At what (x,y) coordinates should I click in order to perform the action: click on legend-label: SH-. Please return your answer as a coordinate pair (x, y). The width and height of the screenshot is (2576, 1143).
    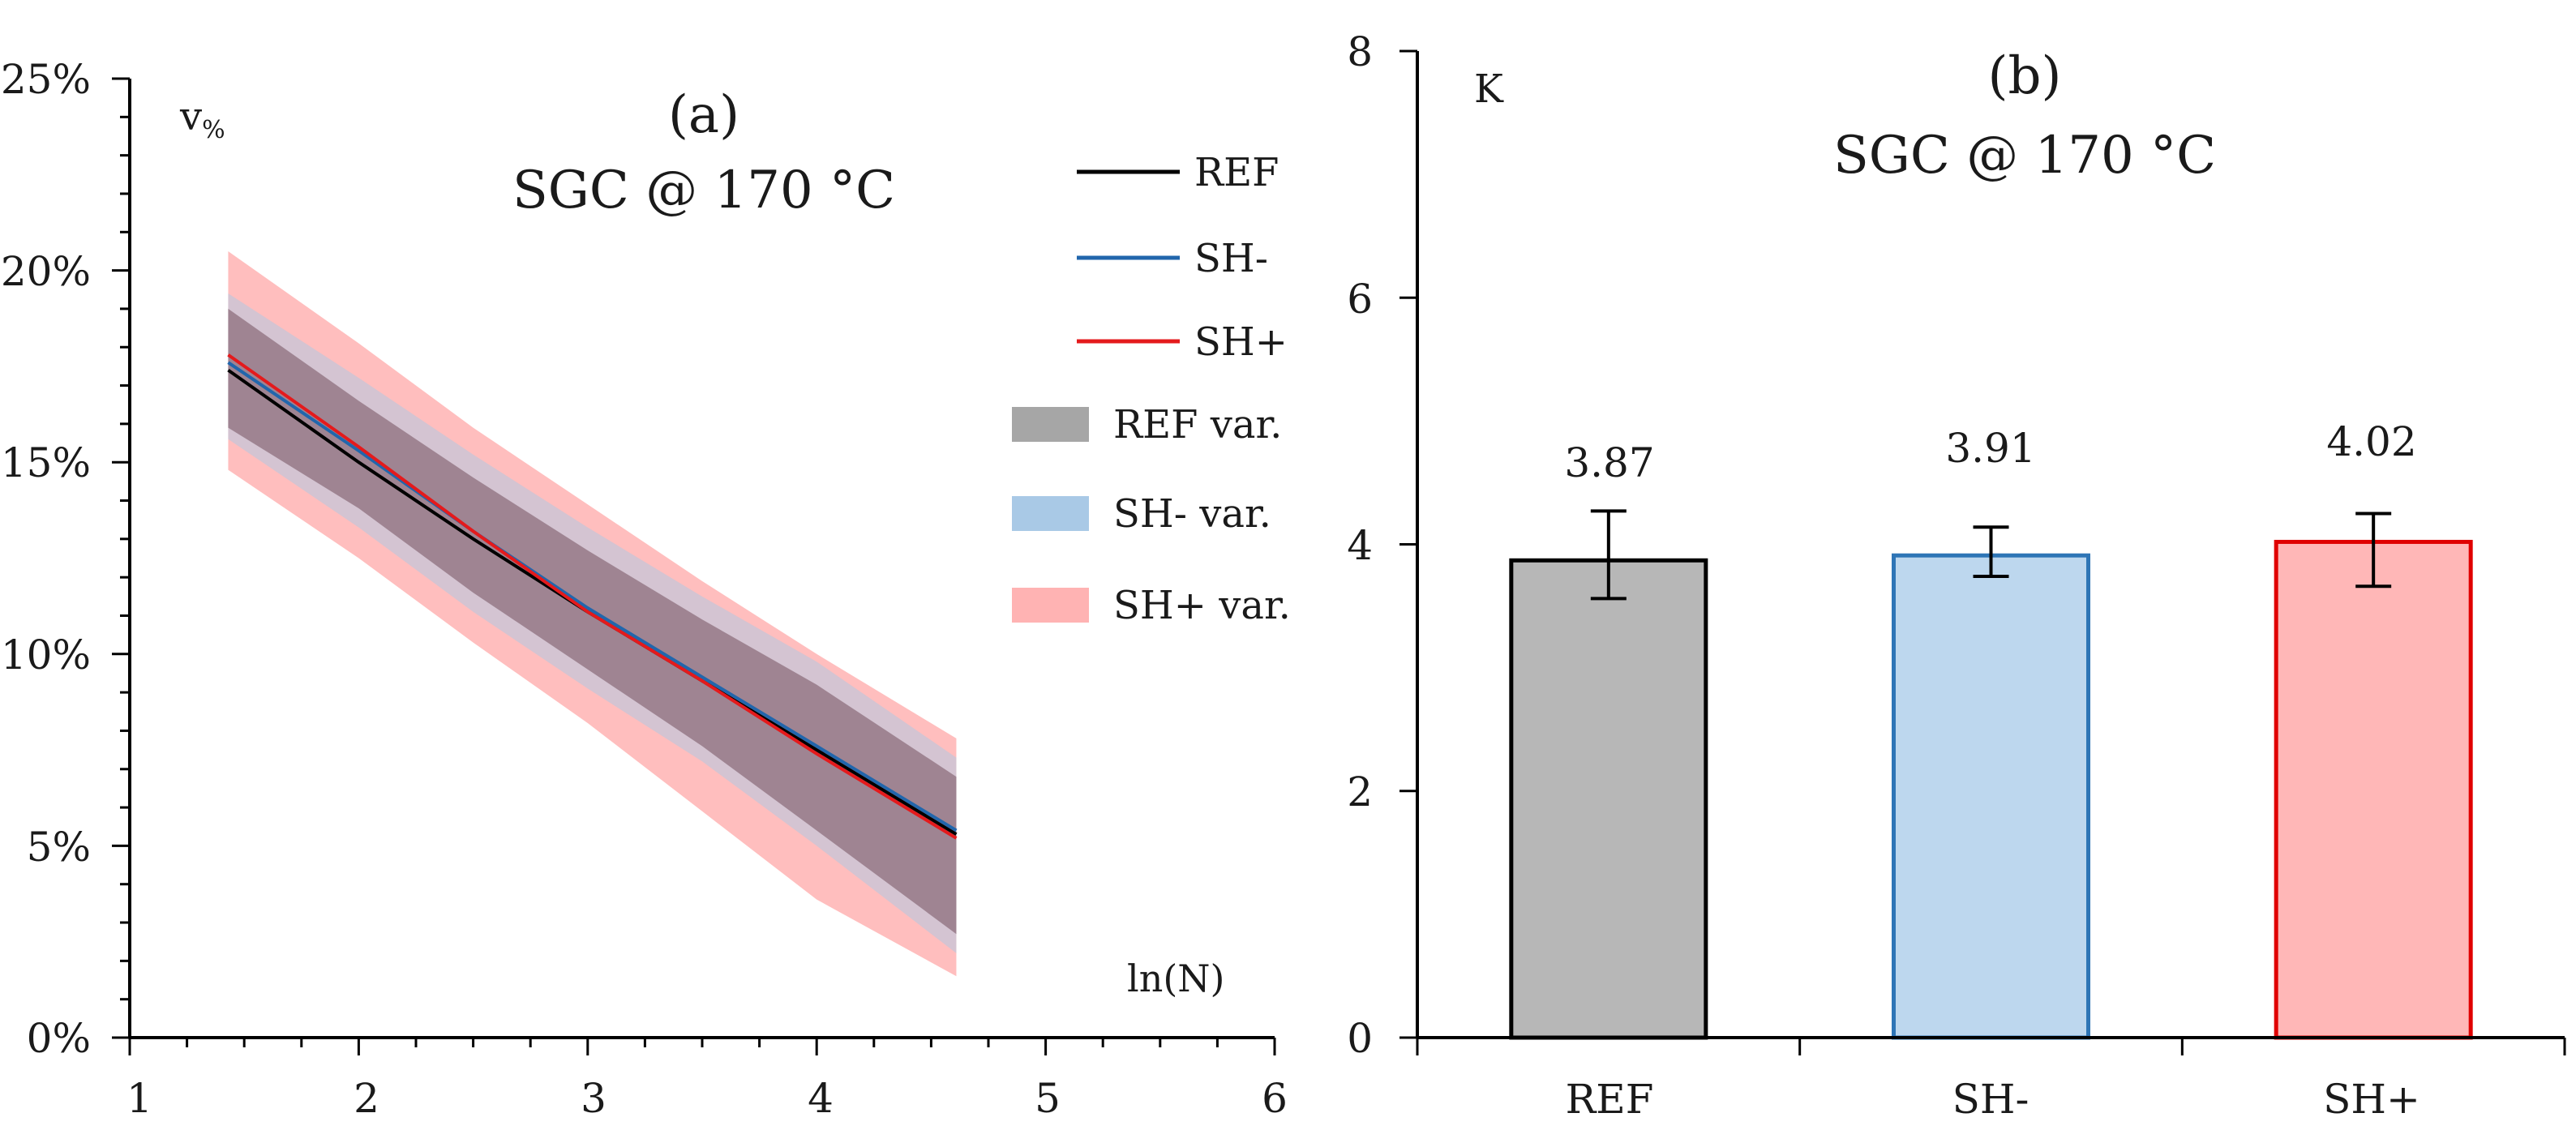
    Looking at the image, I should click on (1231, 258).